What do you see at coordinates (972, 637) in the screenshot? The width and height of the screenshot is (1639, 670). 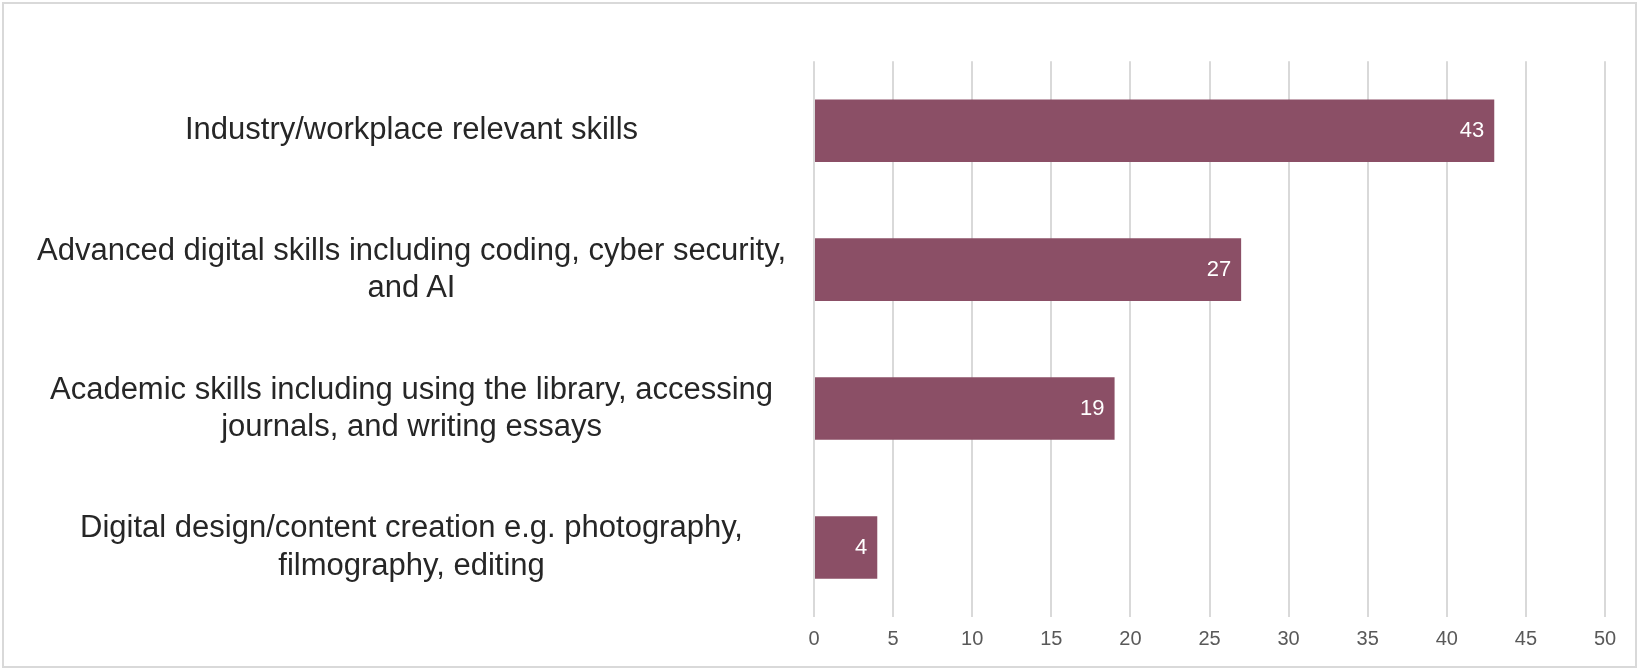 I see `x-tick-label: 10` at bounding box center [972, 637].